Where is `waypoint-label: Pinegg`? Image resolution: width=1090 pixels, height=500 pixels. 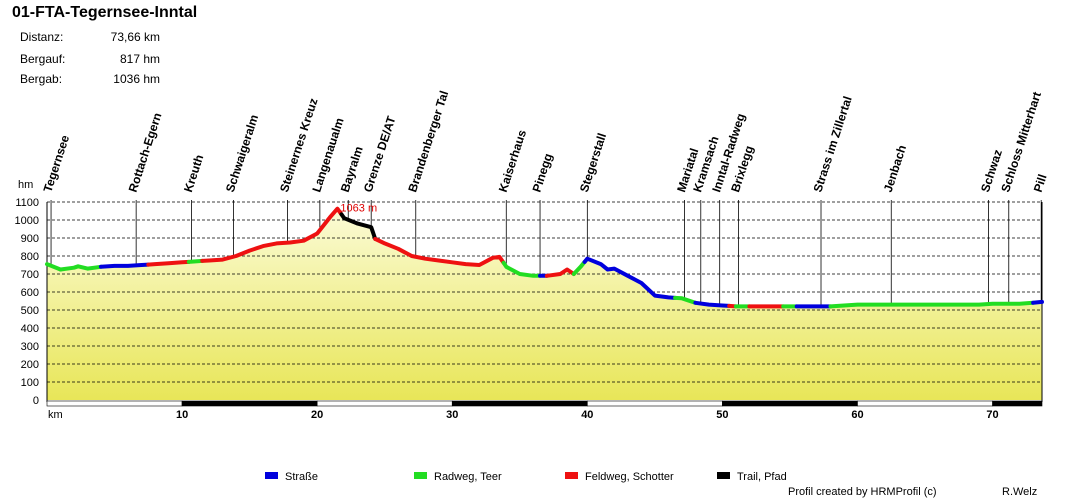
waypoint-label: Pinegg is located at coordinates (543, 173).